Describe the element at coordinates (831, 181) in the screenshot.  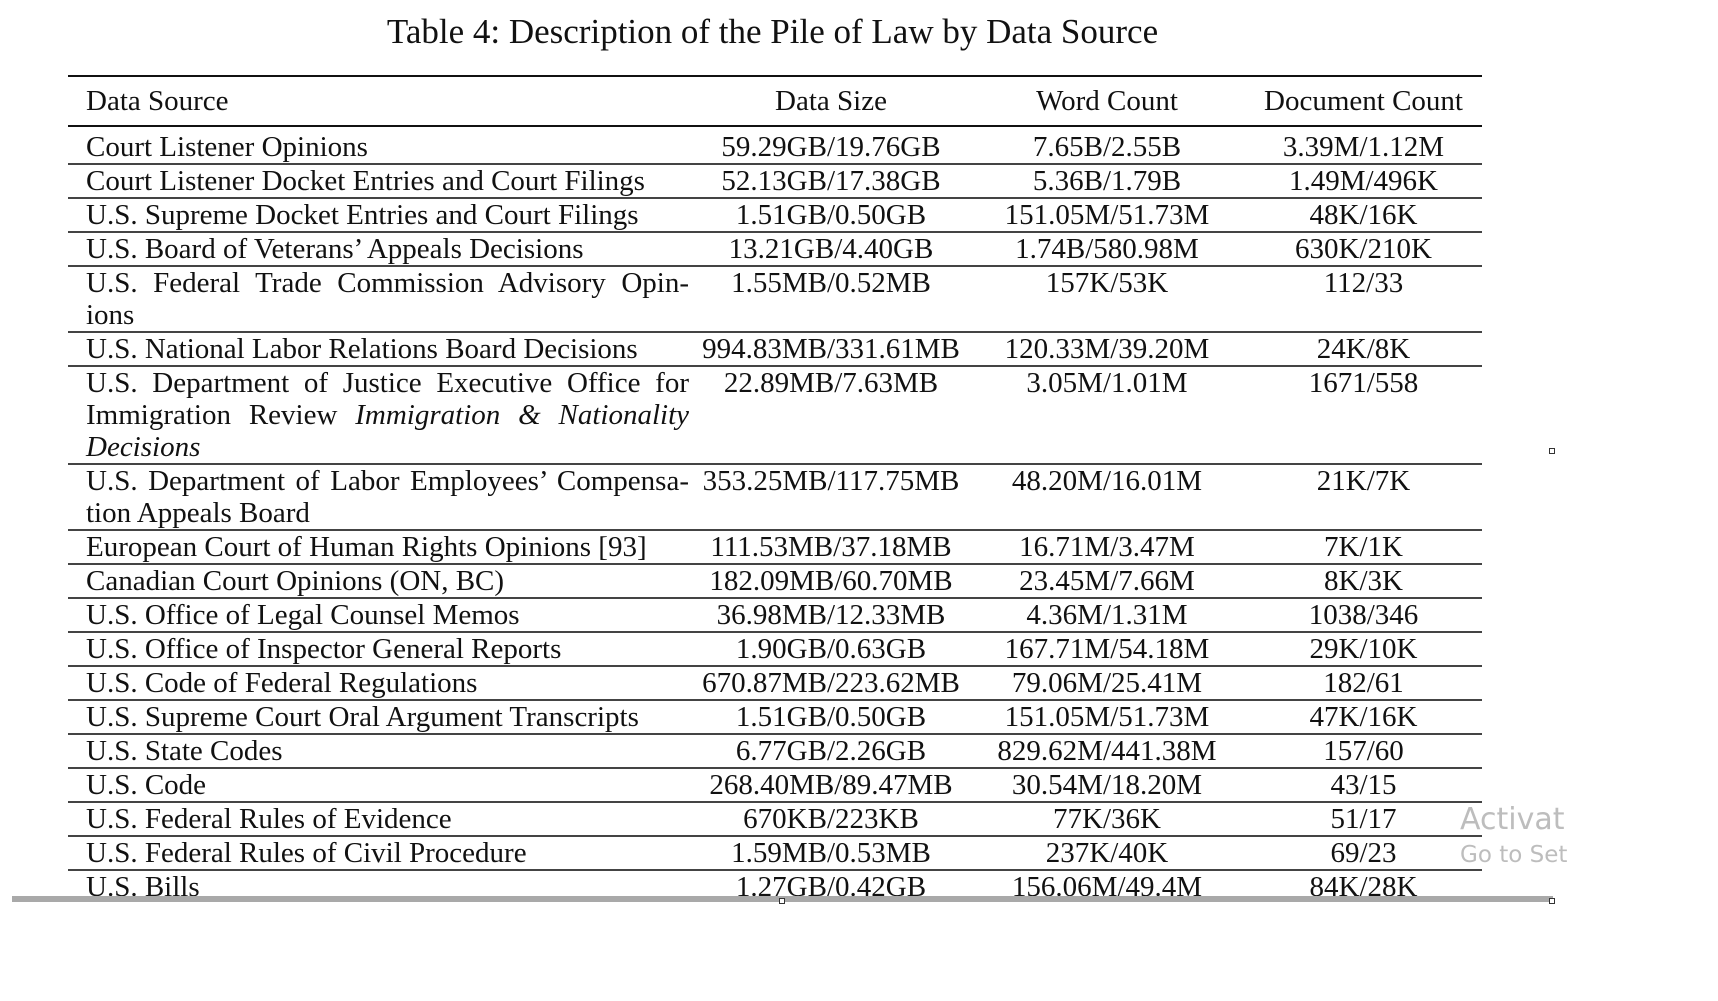
I see `cell-data-size: 52.13GB/17.38GB` at that location.